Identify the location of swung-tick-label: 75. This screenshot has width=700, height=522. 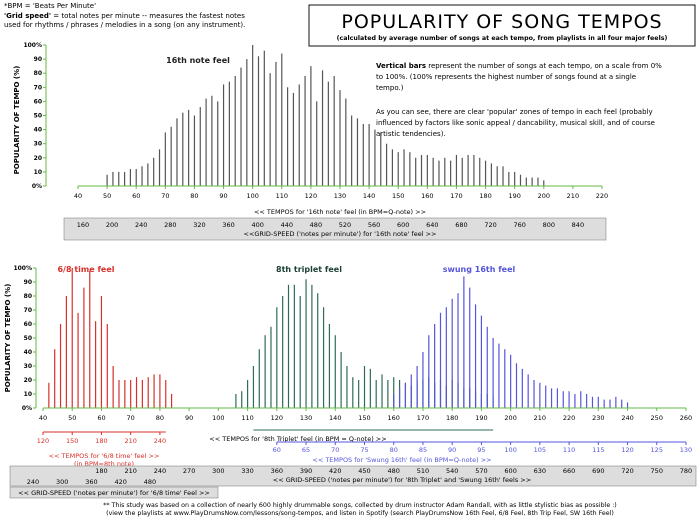
(364, 450).